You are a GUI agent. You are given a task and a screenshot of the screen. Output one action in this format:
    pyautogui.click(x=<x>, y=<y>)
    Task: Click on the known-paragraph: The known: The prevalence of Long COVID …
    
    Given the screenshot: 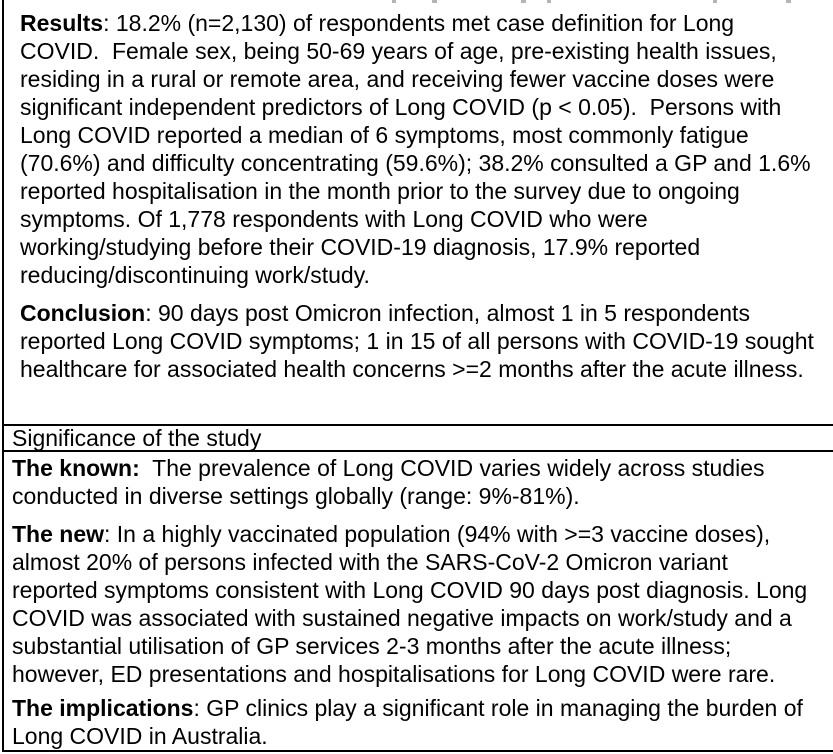 What is the action you would take?
    pyautogui.click(x=420, y=482)
    